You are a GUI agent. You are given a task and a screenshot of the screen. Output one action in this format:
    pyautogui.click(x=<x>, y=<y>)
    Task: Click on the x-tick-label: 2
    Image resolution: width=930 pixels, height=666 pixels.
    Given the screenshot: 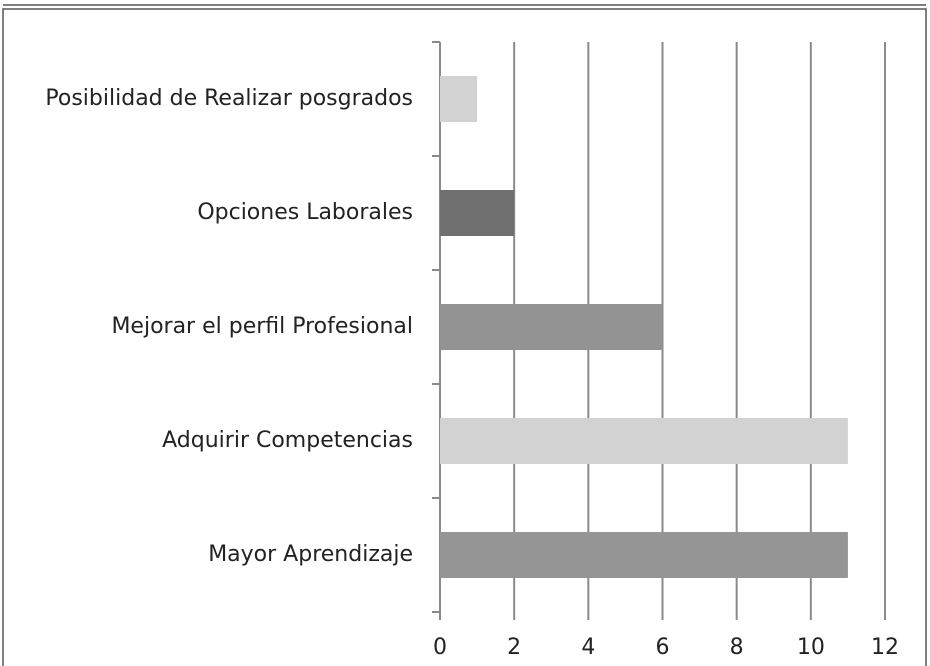 What is the action you would take?
    pyautogui.click(x=514, y=647)
    